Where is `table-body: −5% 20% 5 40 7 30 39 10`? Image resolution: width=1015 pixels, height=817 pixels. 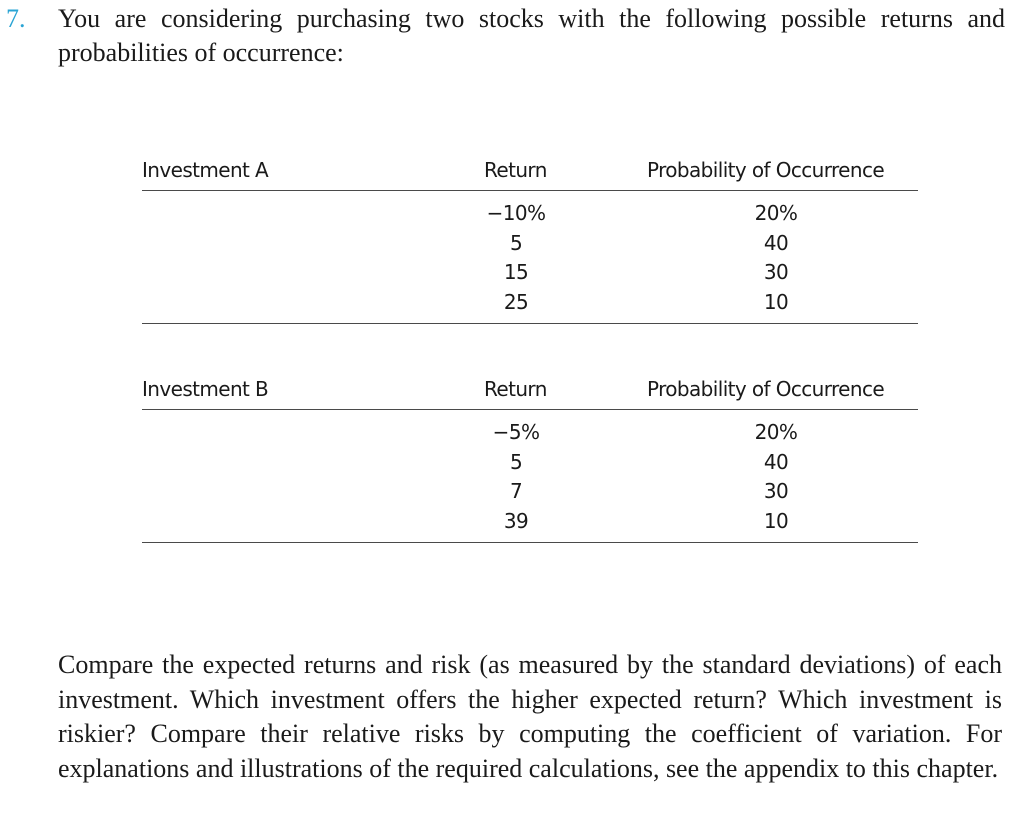
table-body: −5% 20% 5 40 7 30 39 10 is located at coordinates (530, 476).